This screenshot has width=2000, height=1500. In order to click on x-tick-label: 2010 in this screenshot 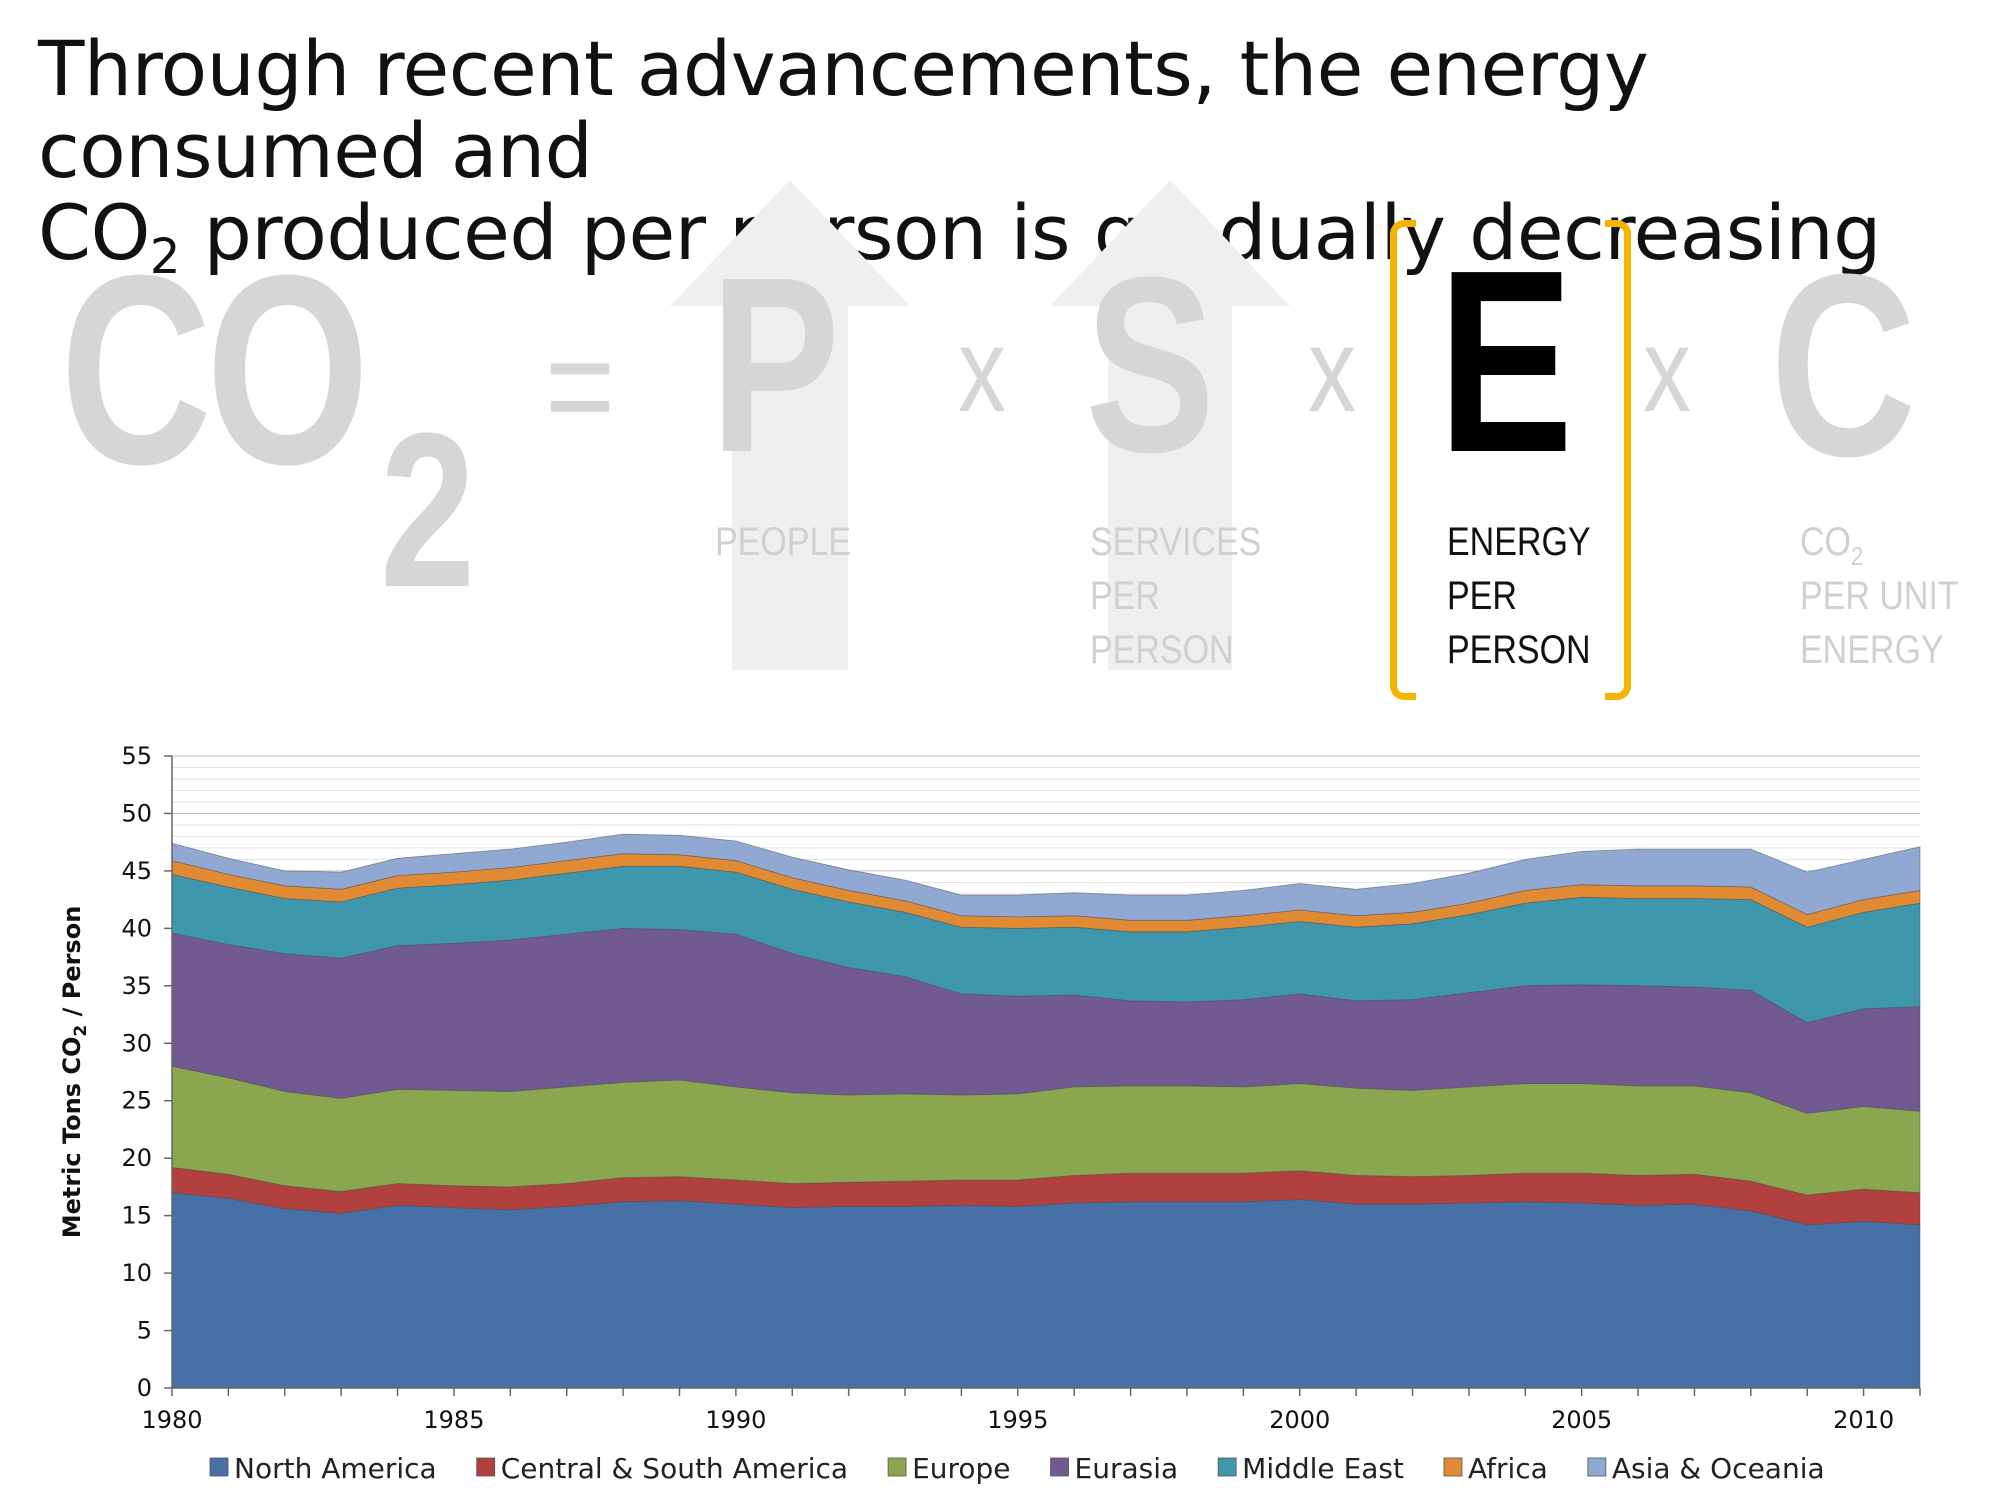, I will do `click(1863, 1420)`.